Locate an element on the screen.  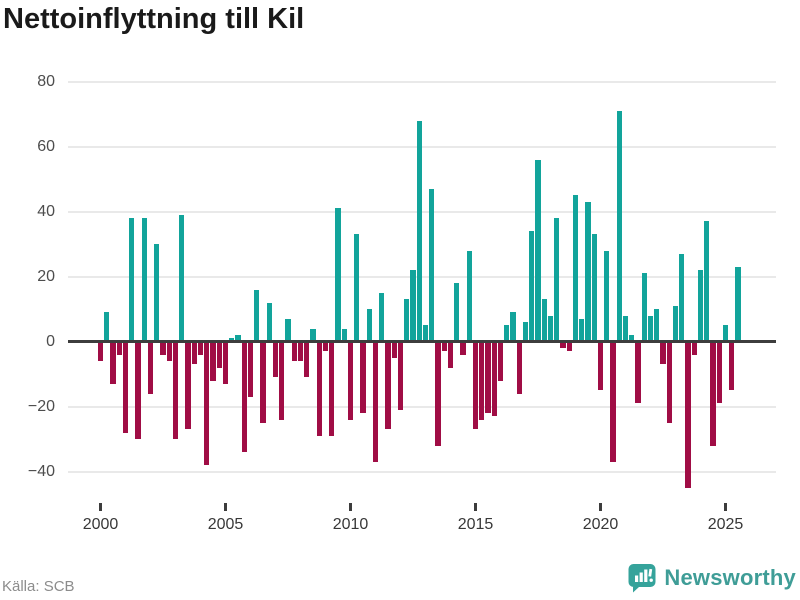
bar-2003-Q4 is located at coordinates (194, 353).